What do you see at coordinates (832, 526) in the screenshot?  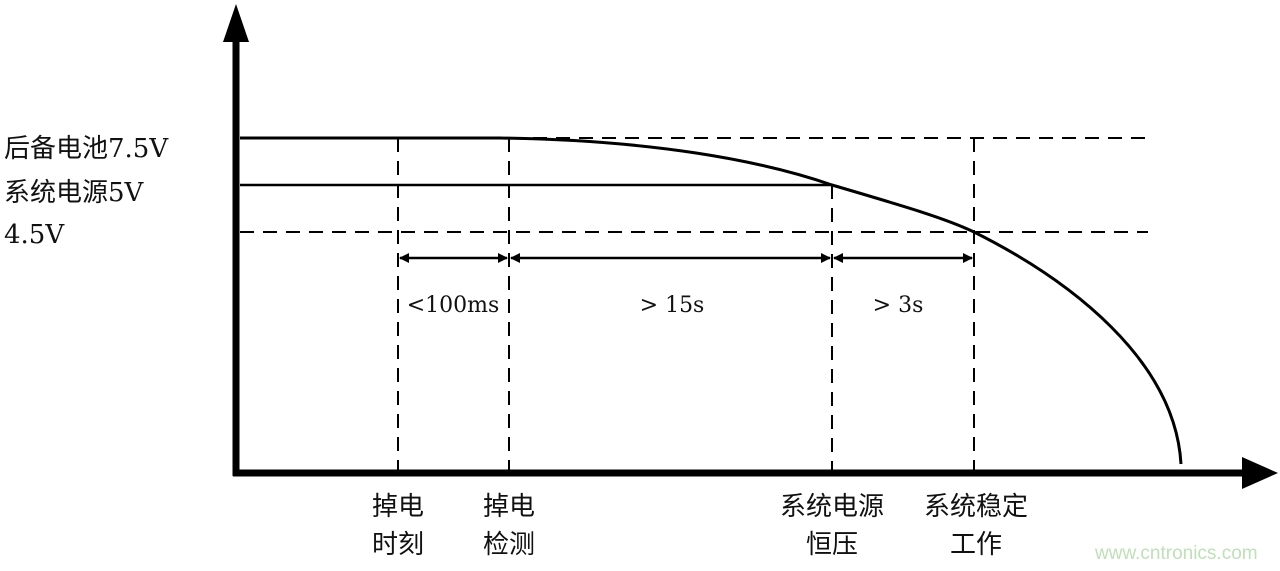 I see `event-constant-voltage: 系统电源 恒压` at bounding box center [832, 526].